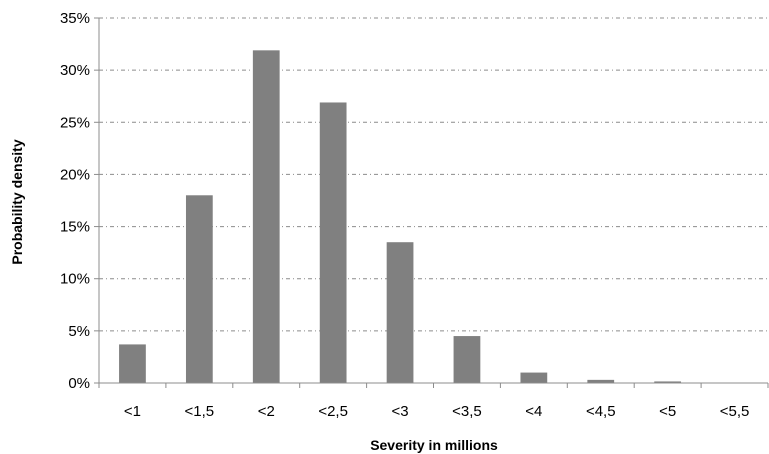 The width and height of the screenshot is (769, 454). Describe the element at coordinates (75, 122) in the screenshot. I see `y-tick-label: 25%` at that location.